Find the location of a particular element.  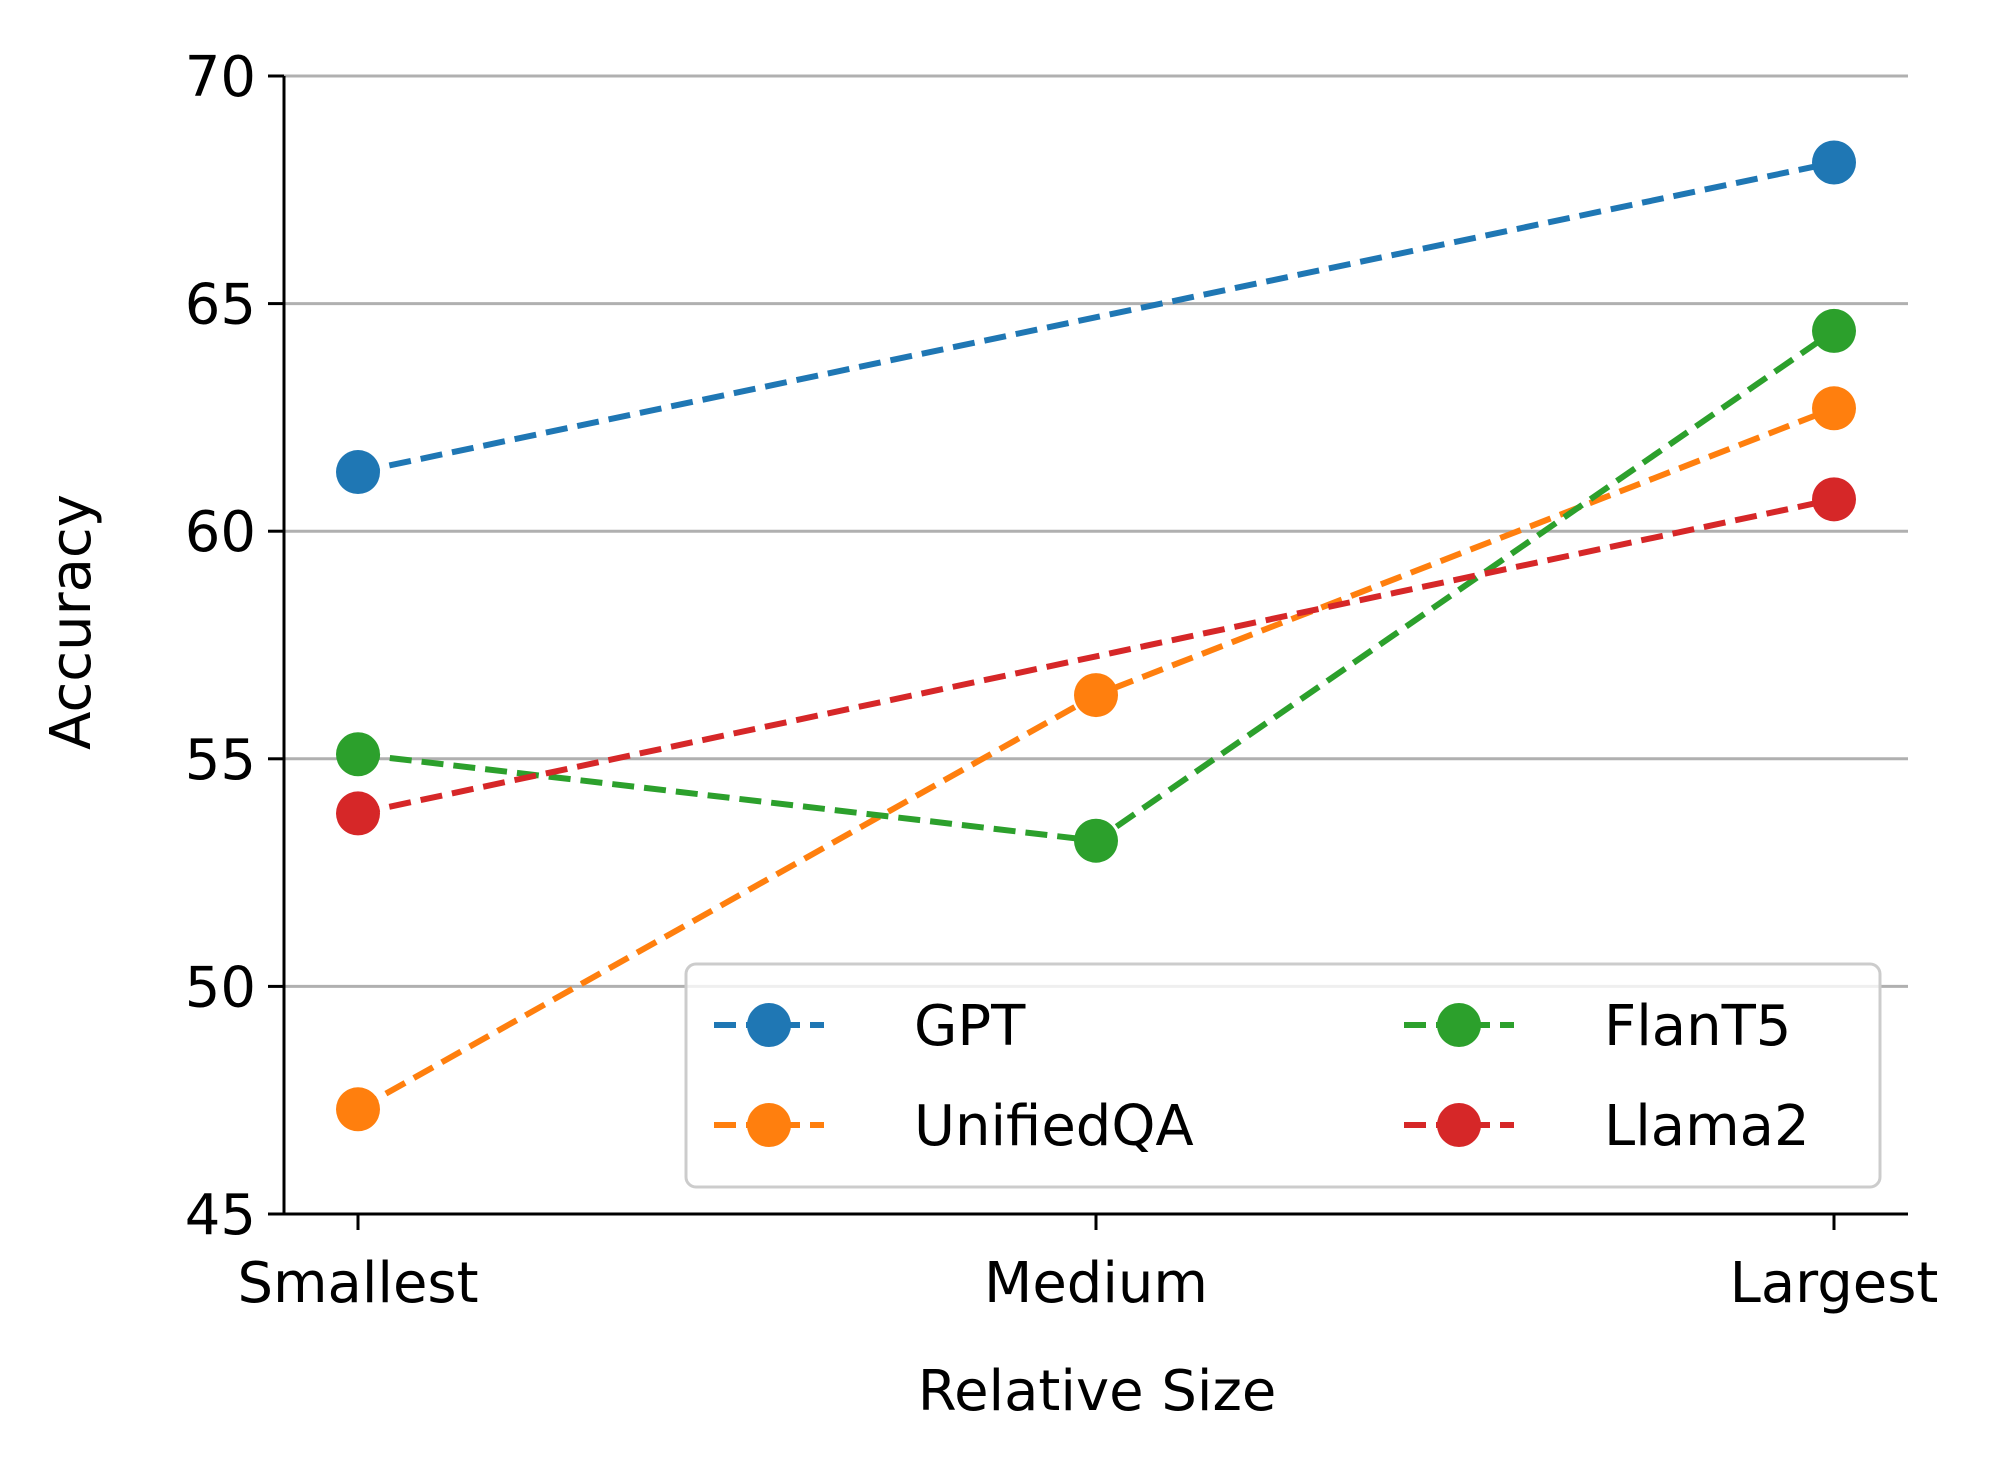

legend-label: FlanT5 is located at coordinates (1697, 1026).